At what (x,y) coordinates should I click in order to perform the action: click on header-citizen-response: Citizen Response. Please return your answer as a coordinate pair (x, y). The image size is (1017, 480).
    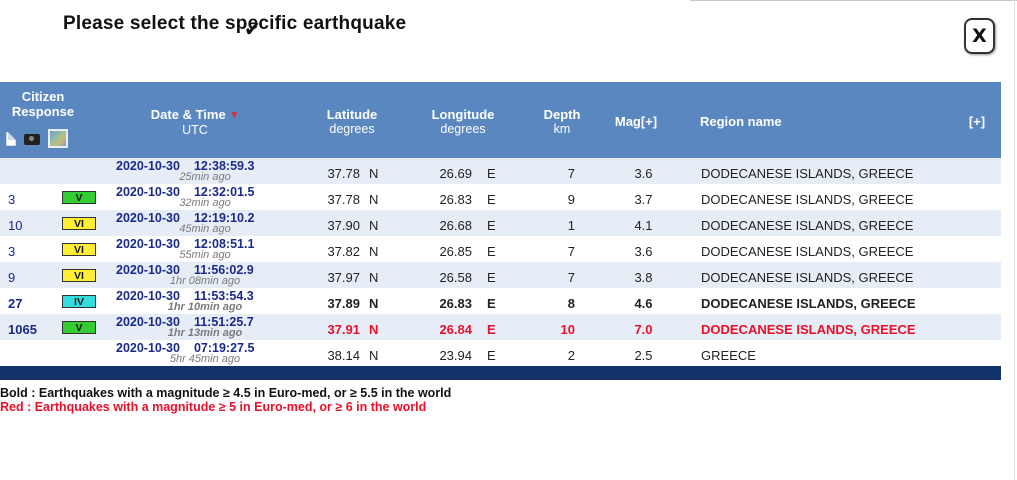
    Looking at the image, I should click on (43, 104).